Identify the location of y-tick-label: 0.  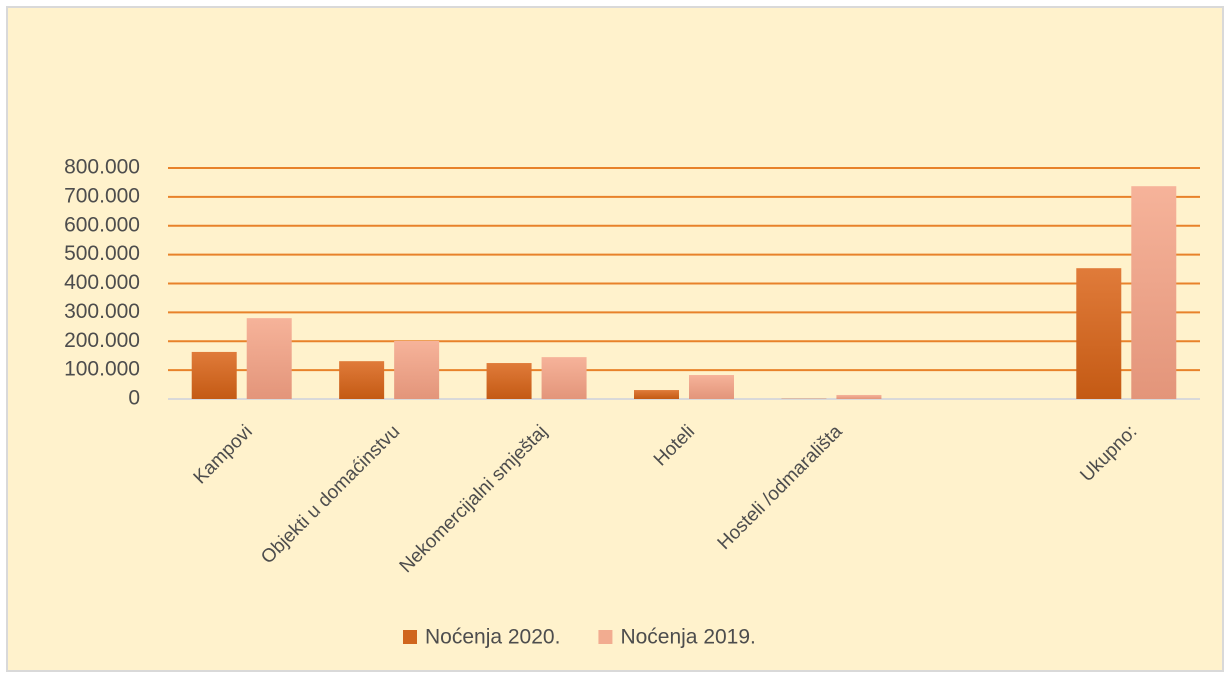
(134, 398).